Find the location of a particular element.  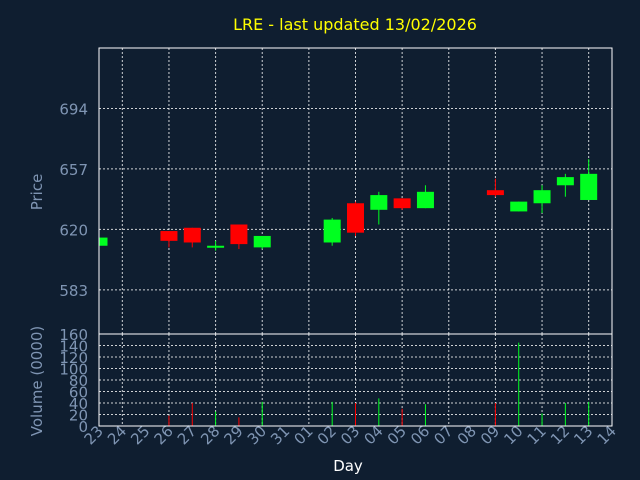

price-y-tick-label: 620 is located at coordinates (73, 230).